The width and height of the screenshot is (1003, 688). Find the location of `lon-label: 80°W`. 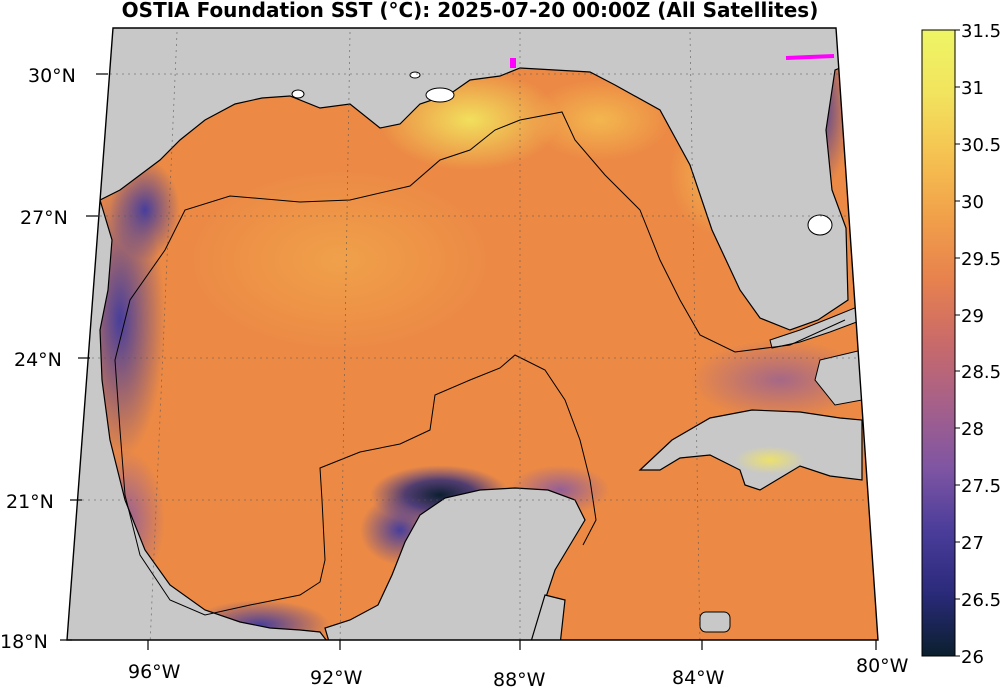

lon-label: 80°W is located at coordinates (882, 666).